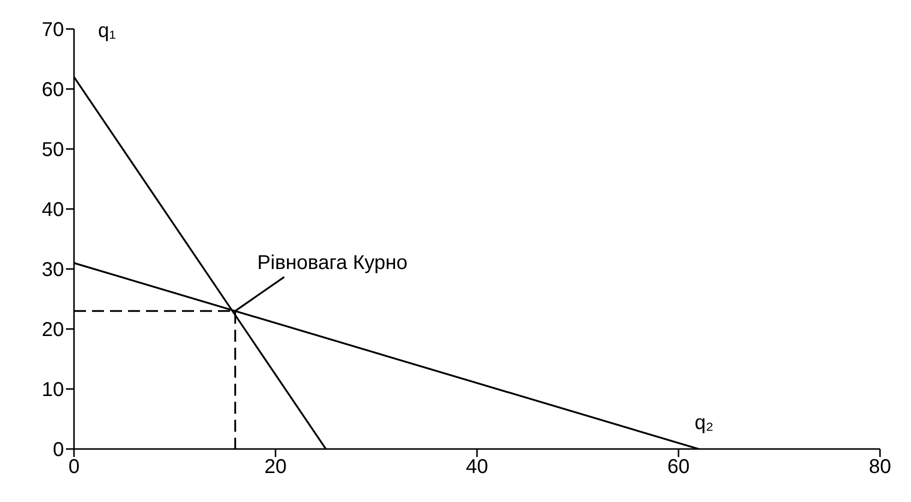 The image size is (911, 502). Describe the element at coordinates (53, 150) in the screenshot. I see `y-tick-label: 50` at that location.